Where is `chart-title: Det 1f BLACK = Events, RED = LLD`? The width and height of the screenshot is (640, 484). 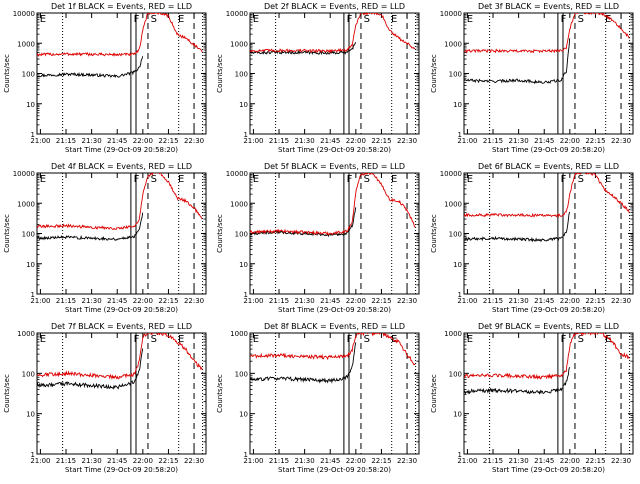
chart-title: Det 1f BLACK = Events, RED = LLD is located at coordinates (121, 6).